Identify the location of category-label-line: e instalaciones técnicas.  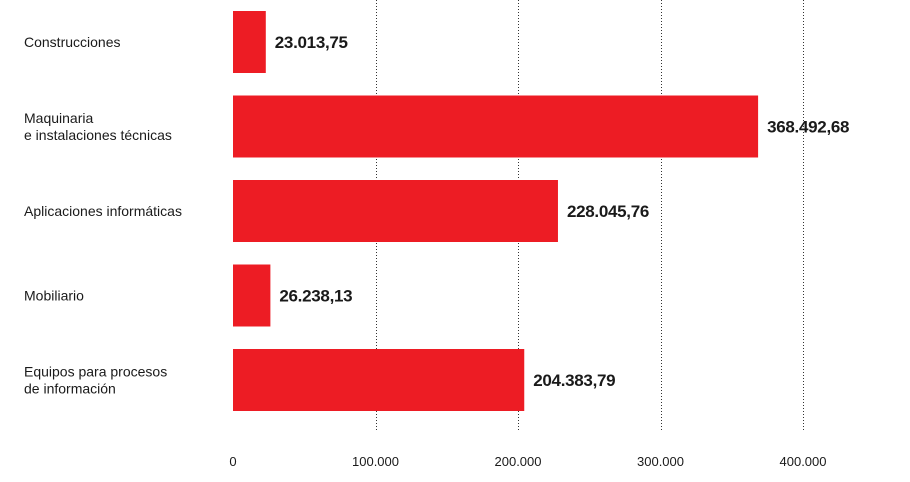
(98, 135).